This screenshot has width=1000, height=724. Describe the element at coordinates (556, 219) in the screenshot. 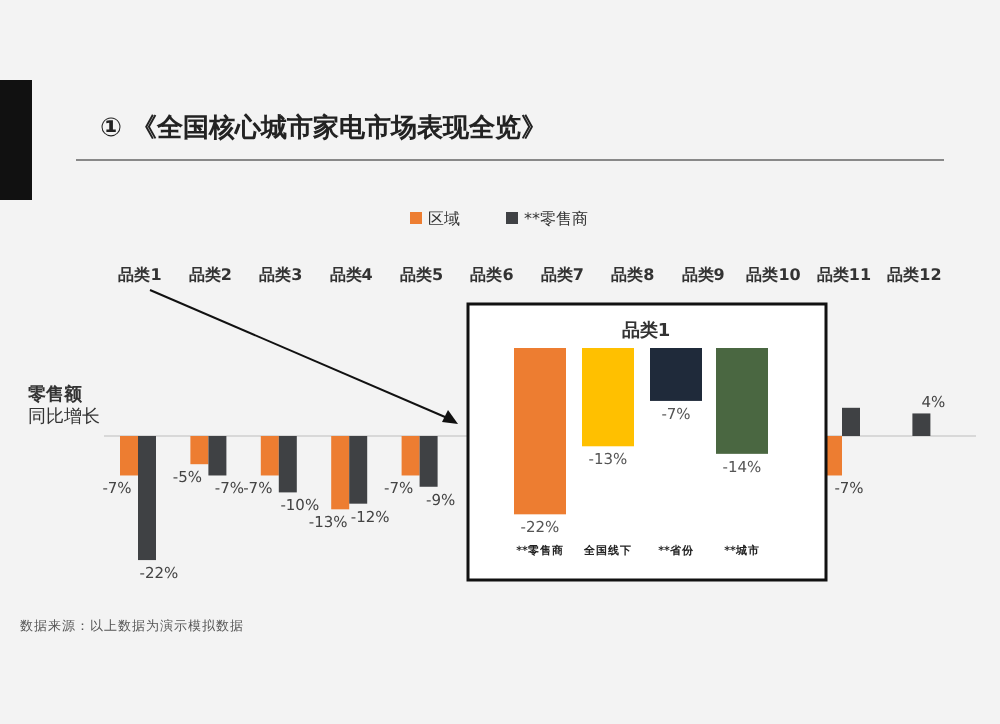

I see `legend-label: **零售商` at that location.